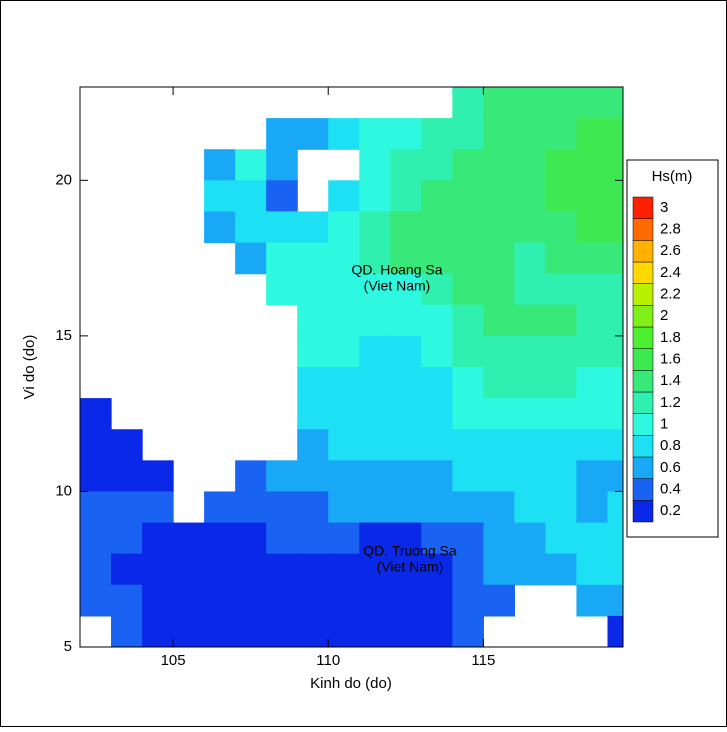 The image size is (727, 732). I want to click on colorbar-title: Hs(m), so click(672, 176).